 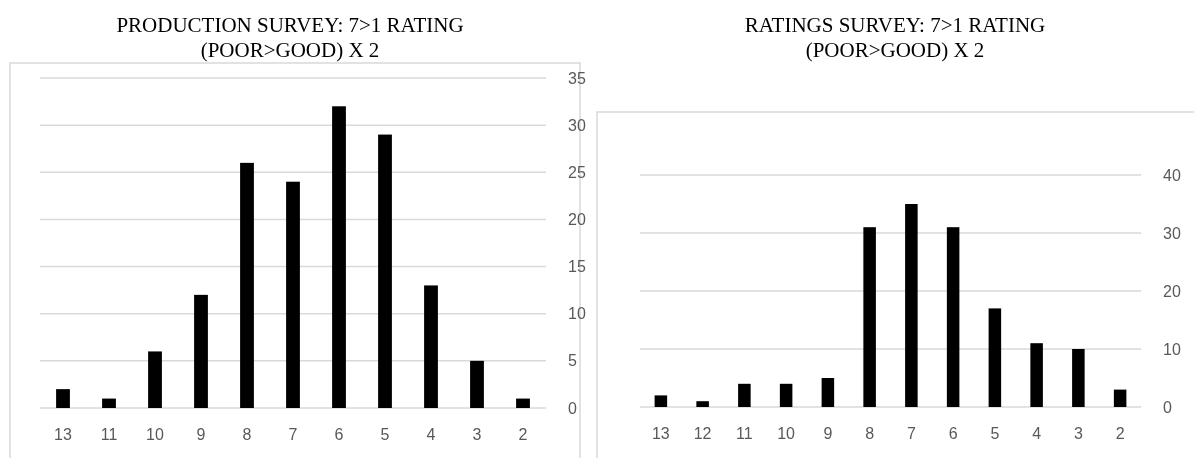 What do you see at coordinates (1172, 175) in the screenshot?
I see `y-tick-label: 40` at bounding box center [1172, 175].